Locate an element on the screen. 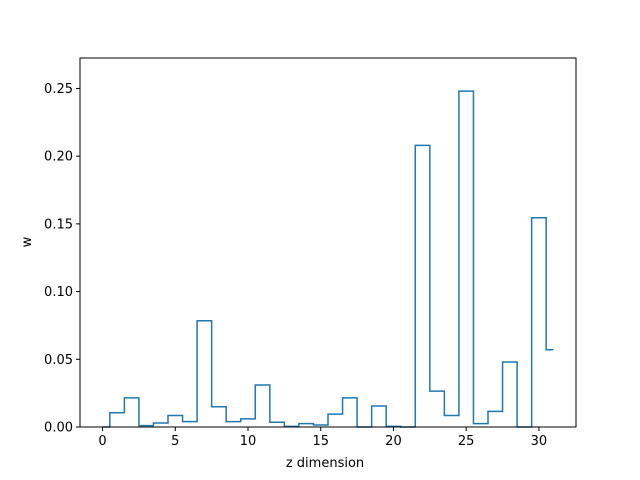 This screenshot has width=640, height=480. x-axis-label: z dimension is located at coordinates (325, 463).